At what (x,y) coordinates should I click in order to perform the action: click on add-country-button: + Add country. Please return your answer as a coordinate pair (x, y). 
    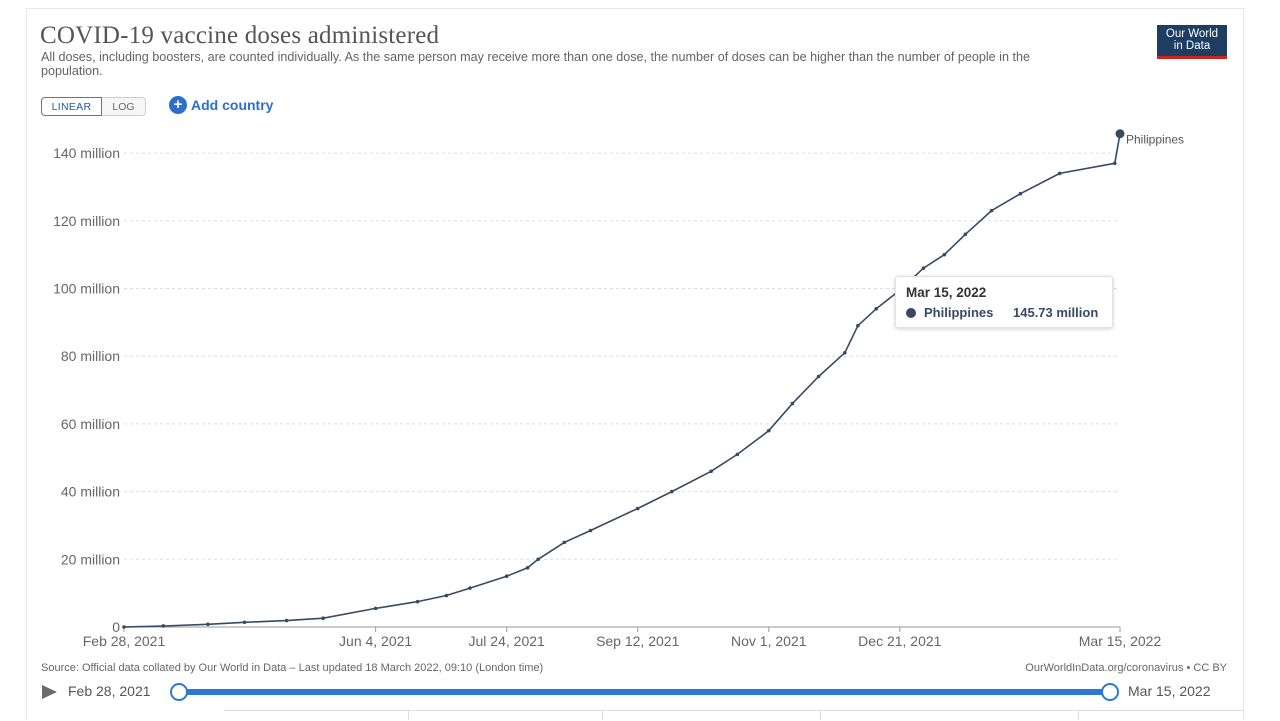
    Looking at the image, I should click on (221, 105).